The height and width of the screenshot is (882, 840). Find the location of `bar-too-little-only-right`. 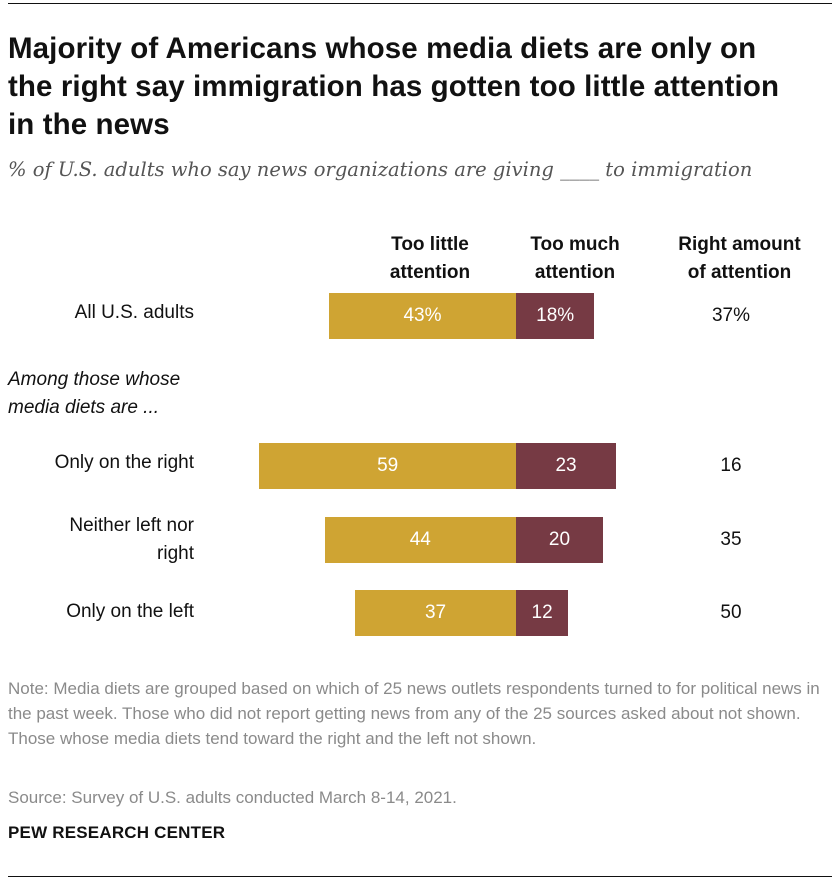

bar-too-little-only-right is located at coordinates (387, 466).